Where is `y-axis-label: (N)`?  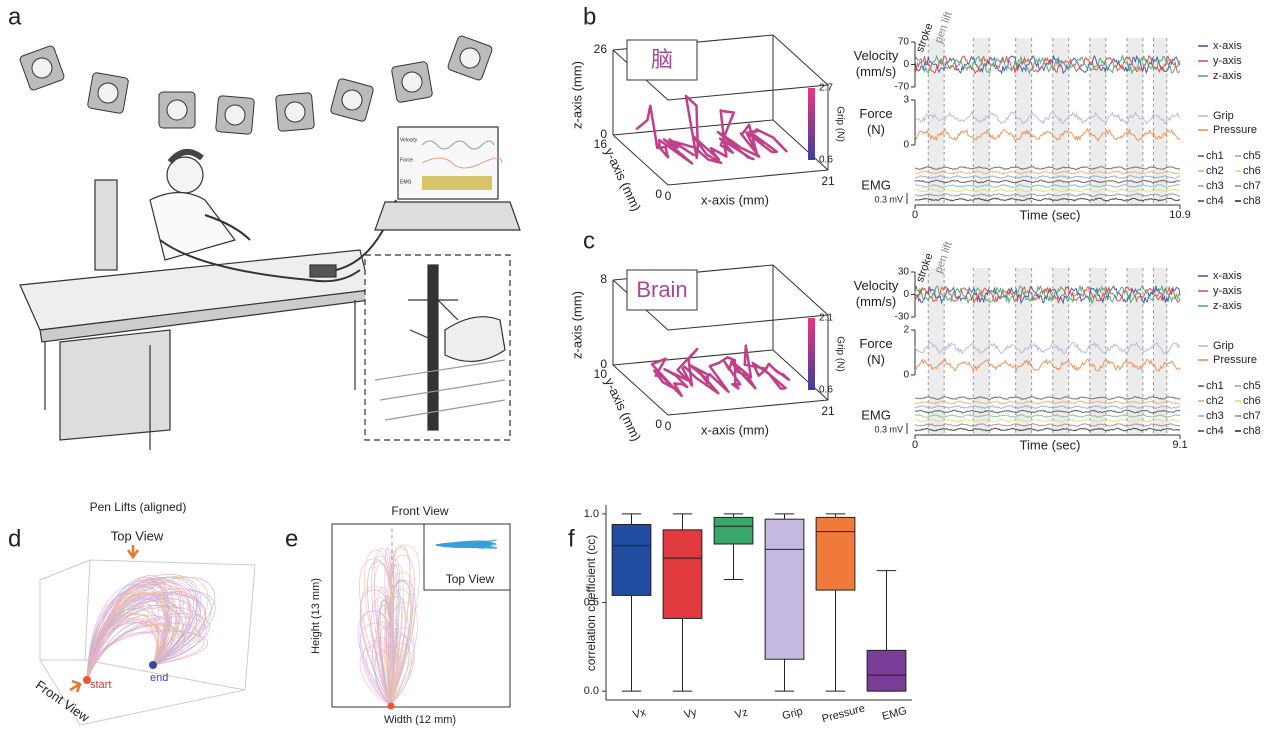 y-axis-label: (N) is located at coordinates (876, 359).